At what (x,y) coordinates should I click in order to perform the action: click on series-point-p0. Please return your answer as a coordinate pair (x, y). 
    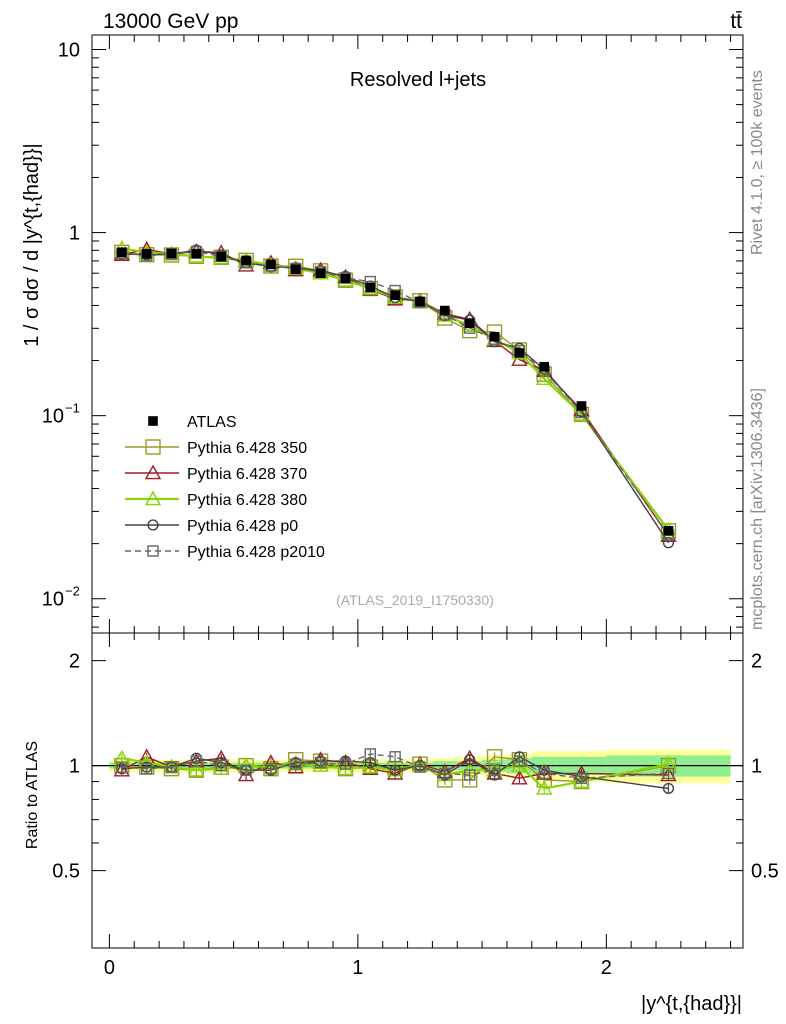
    Looking at the image, I should click on (668, 543).